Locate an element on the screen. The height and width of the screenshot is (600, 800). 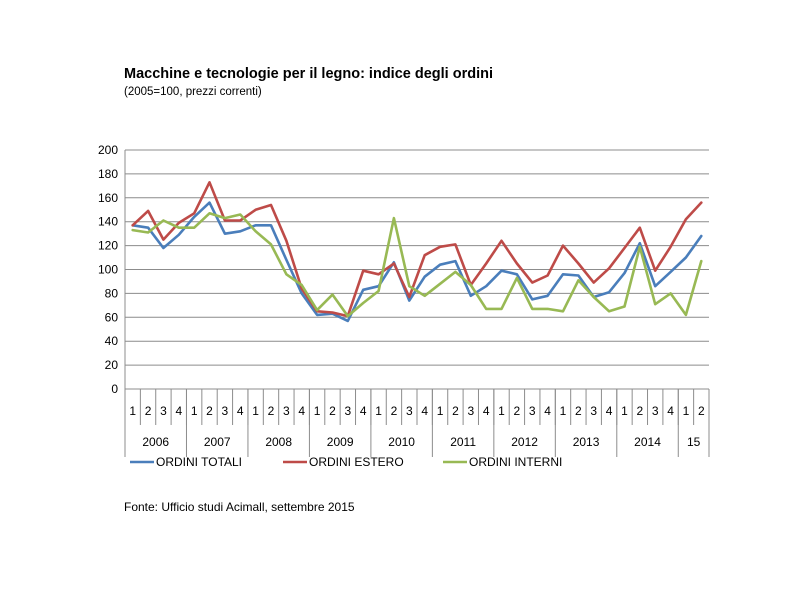
year-label: 2010 is located at coordinates (401, 442).